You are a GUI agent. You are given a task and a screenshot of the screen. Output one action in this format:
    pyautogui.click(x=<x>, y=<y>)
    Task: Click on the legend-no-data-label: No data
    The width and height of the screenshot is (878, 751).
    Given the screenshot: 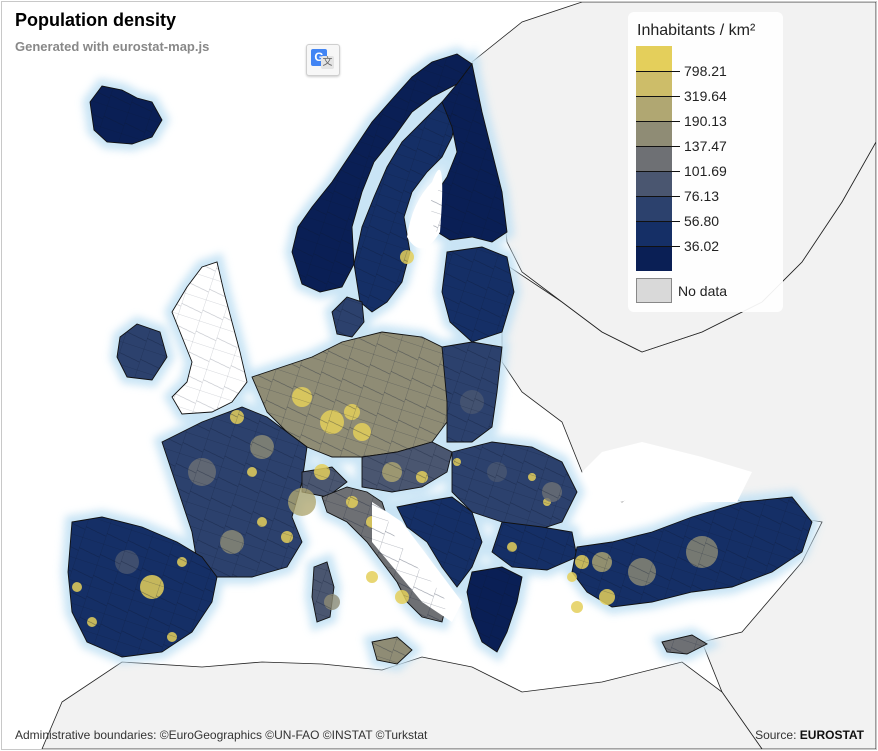 What is the action you would take?
    pyautogui.click(x=703, y=291)
    